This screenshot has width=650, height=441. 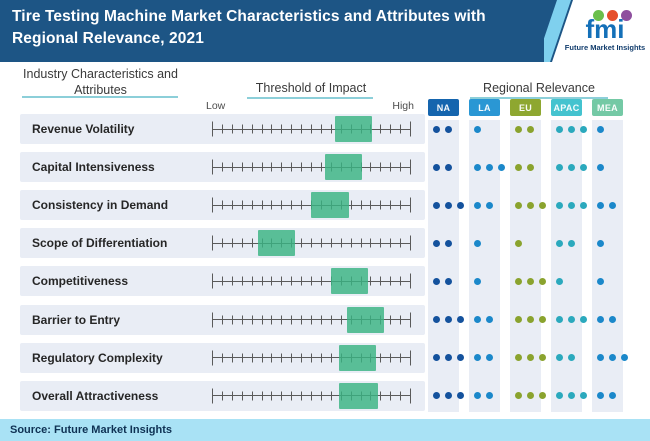 What do you see at coordinates (597, 31) in the screenshot?
I see `fmi-logo: fmi Future Market Insights` at bounding box center [597, 31].